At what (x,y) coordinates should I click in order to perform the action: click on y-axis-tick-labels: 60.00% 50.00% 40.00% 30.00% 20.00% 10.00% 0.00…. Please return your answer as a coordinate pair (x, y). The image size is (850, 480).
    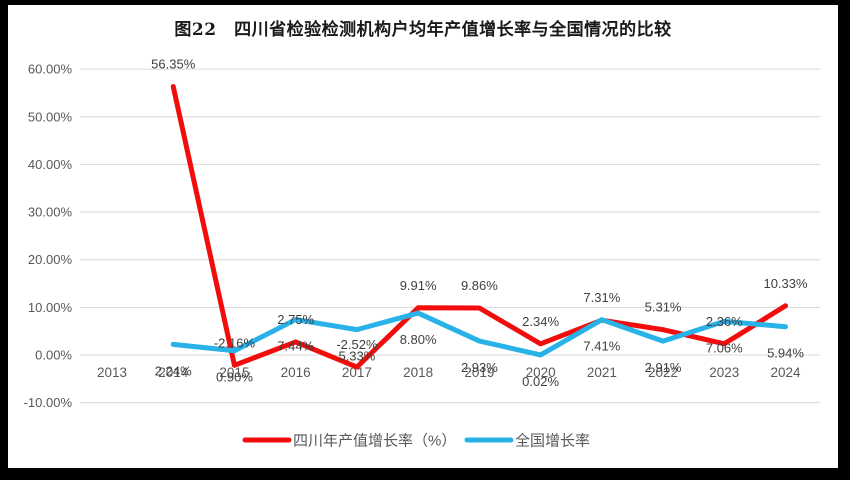
    Looking at the image, I should click on (48, 236).